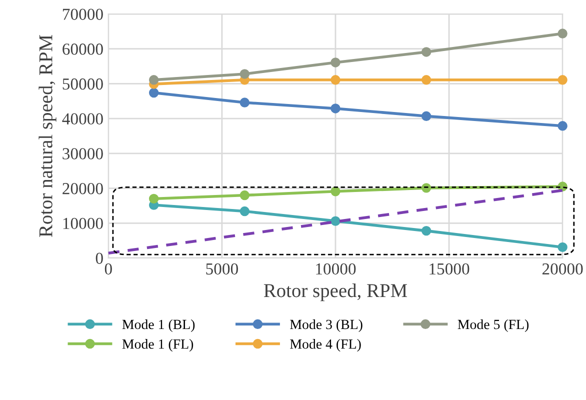  I want to click on y-axis-title: Rotor natural speed, RPM, so click(47, 136).